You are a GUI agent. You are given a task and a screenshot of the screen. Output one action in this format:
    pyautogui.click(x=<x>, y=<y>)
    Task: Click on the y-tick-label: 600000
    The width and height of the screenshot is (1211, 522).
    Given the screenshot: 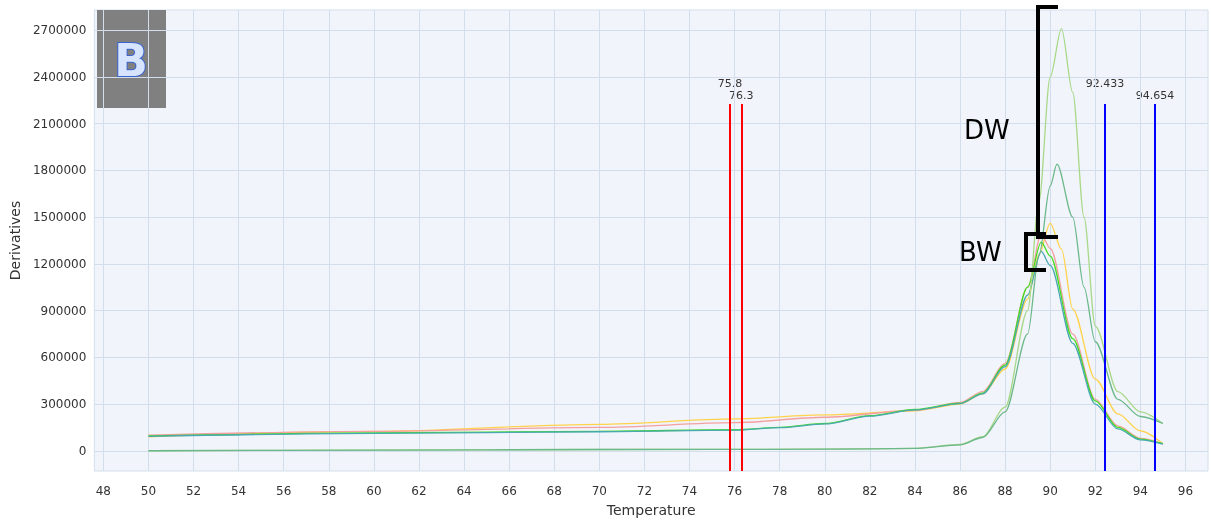 What is the action you would take?
    pyautogui.click(x=63, y=357)
    